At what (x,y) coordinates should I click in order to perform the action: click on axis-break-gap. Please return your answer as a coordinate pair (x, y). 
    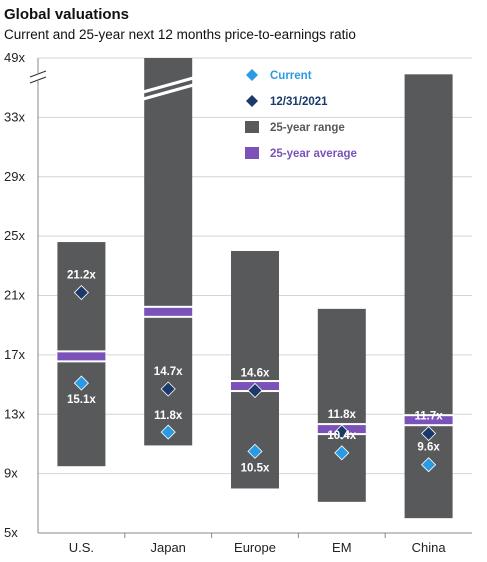
    Looking at the image, I should click on (38, 77).